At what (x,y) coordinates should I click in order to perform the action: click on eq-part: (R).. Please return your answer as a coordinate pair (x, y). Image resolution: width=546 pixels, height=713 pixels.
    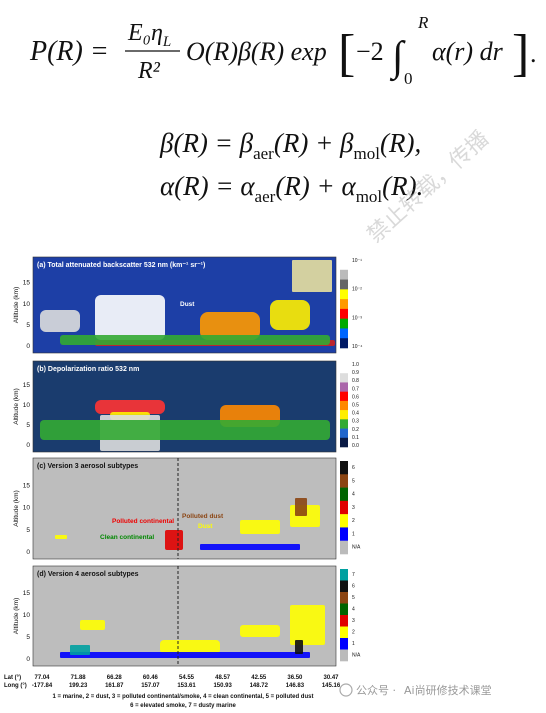
    Looking at the image, I should click on (402, 186).